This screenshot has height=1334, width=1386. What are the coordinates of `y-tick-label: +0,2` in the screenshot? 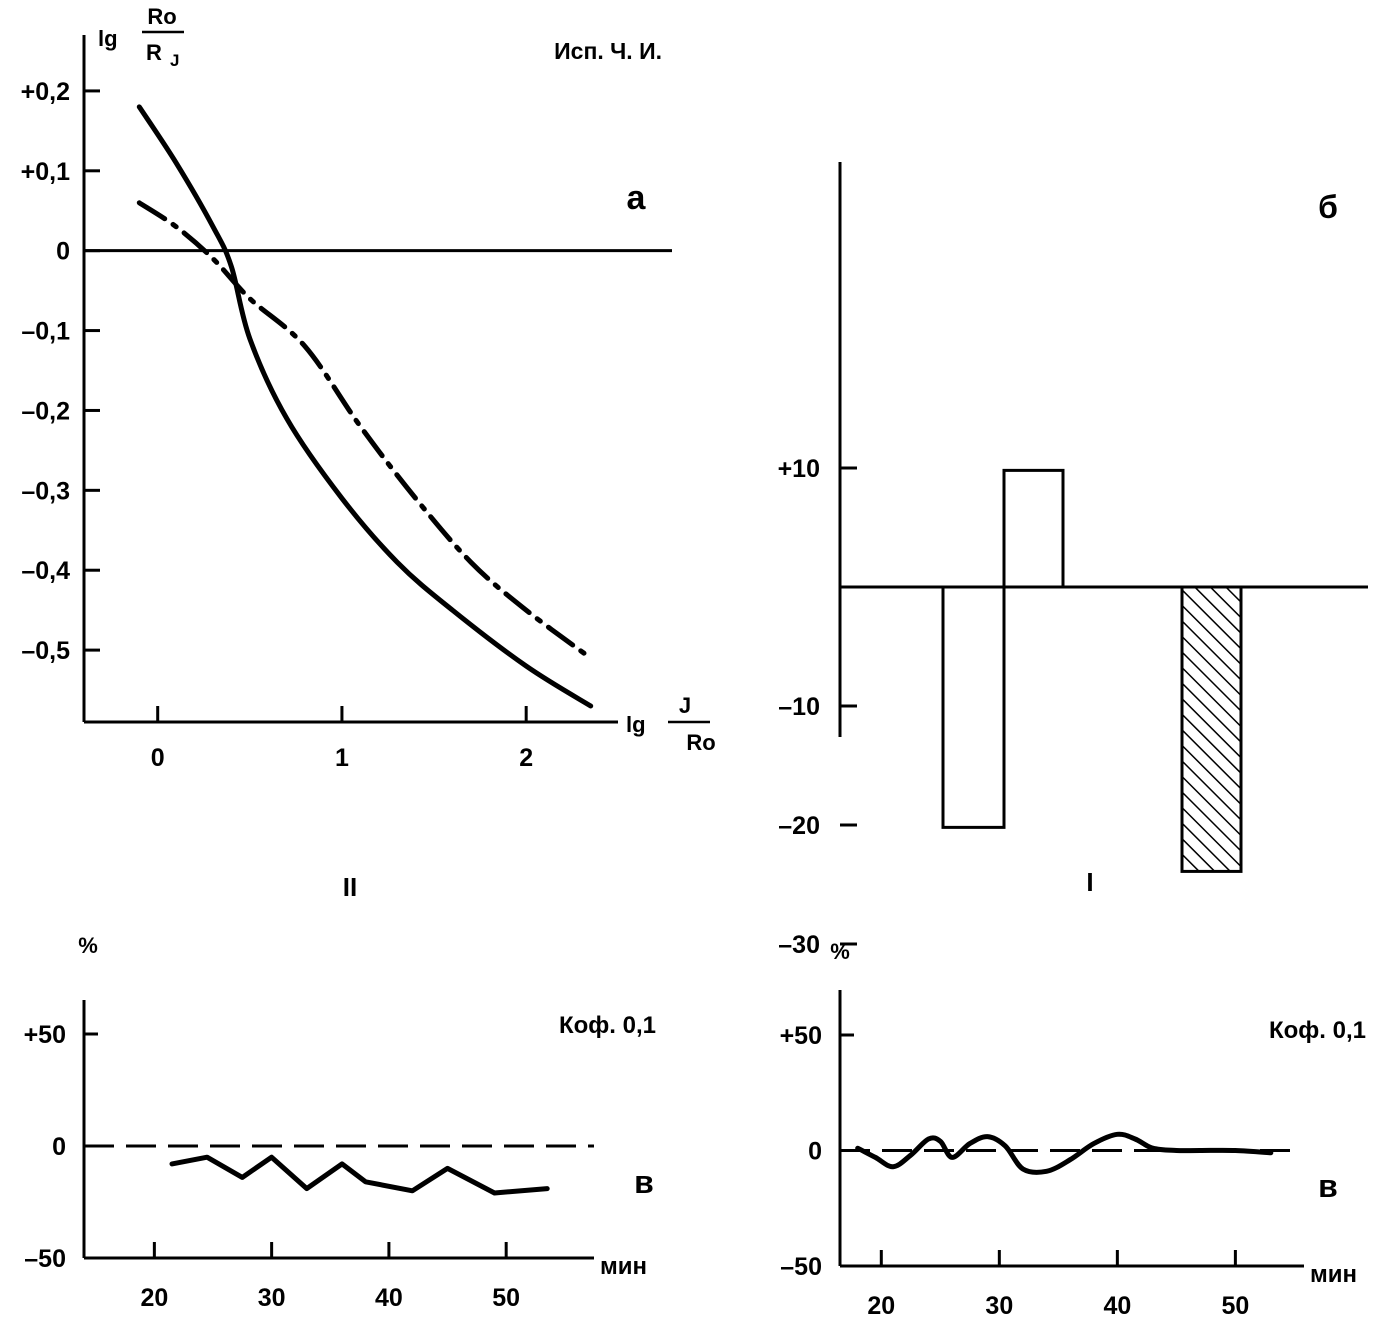 It's located at (45, 92).